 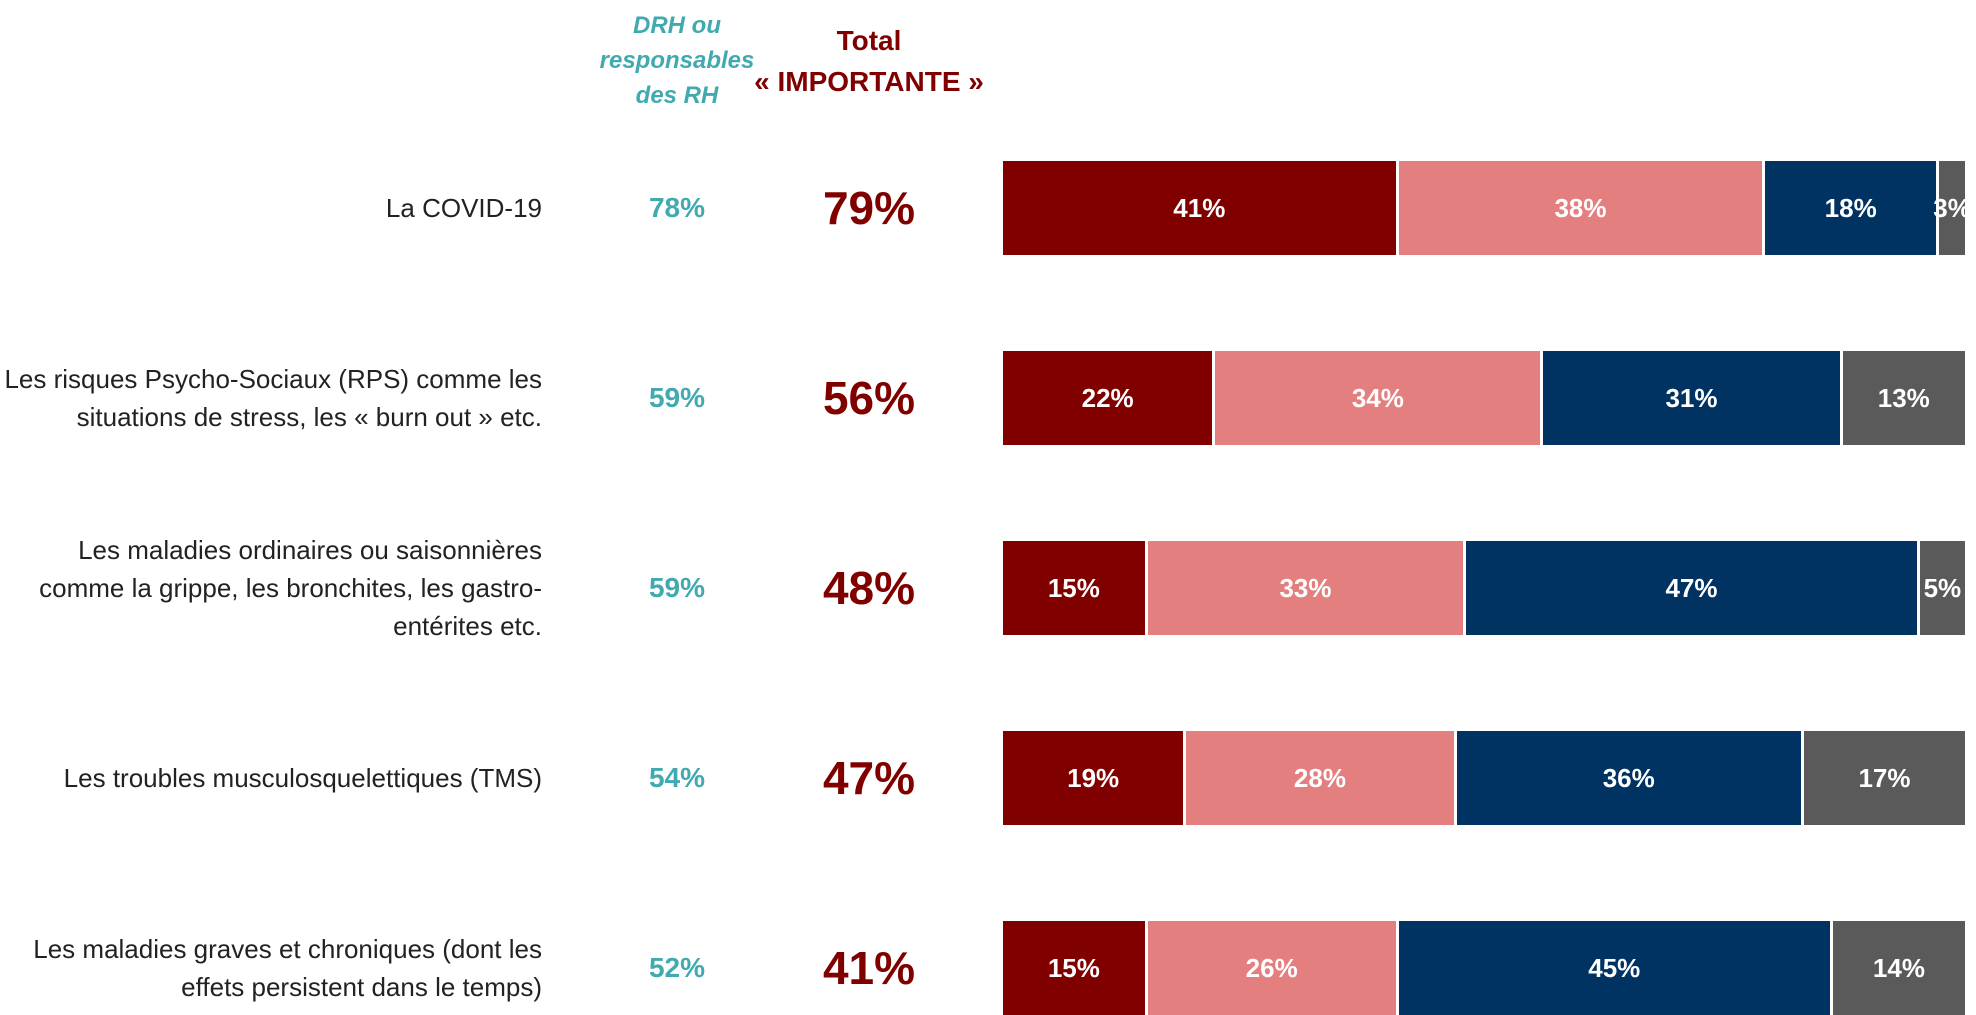 I want to click on bar-segment: 47%, so click(x=1693, y=588).